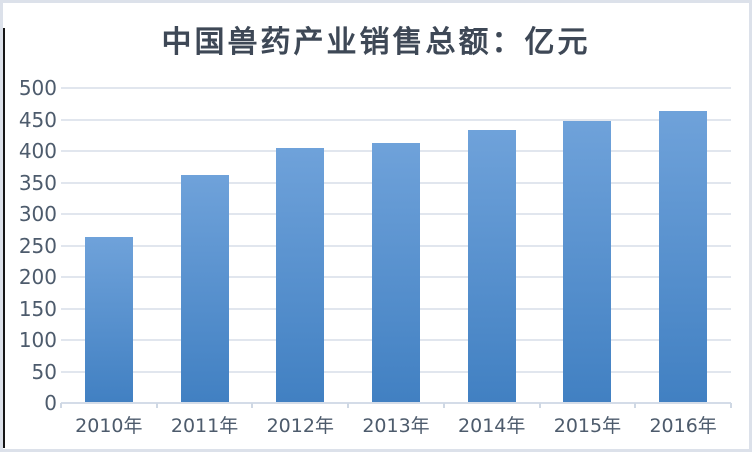  Describe the element at coordinates (37, 119) in the screenshot. I see `y-axis-tick-label-450: 450` at that location.